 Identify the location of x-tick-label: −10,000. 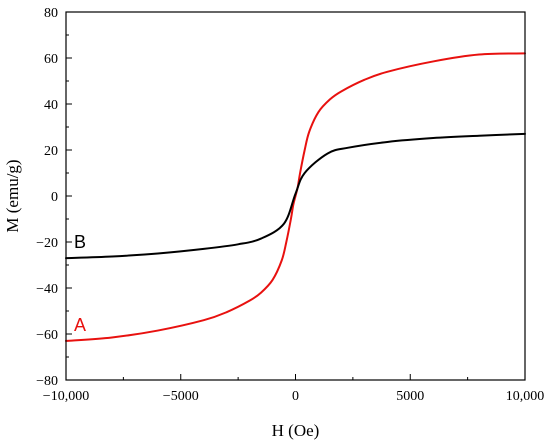
(66, 396).